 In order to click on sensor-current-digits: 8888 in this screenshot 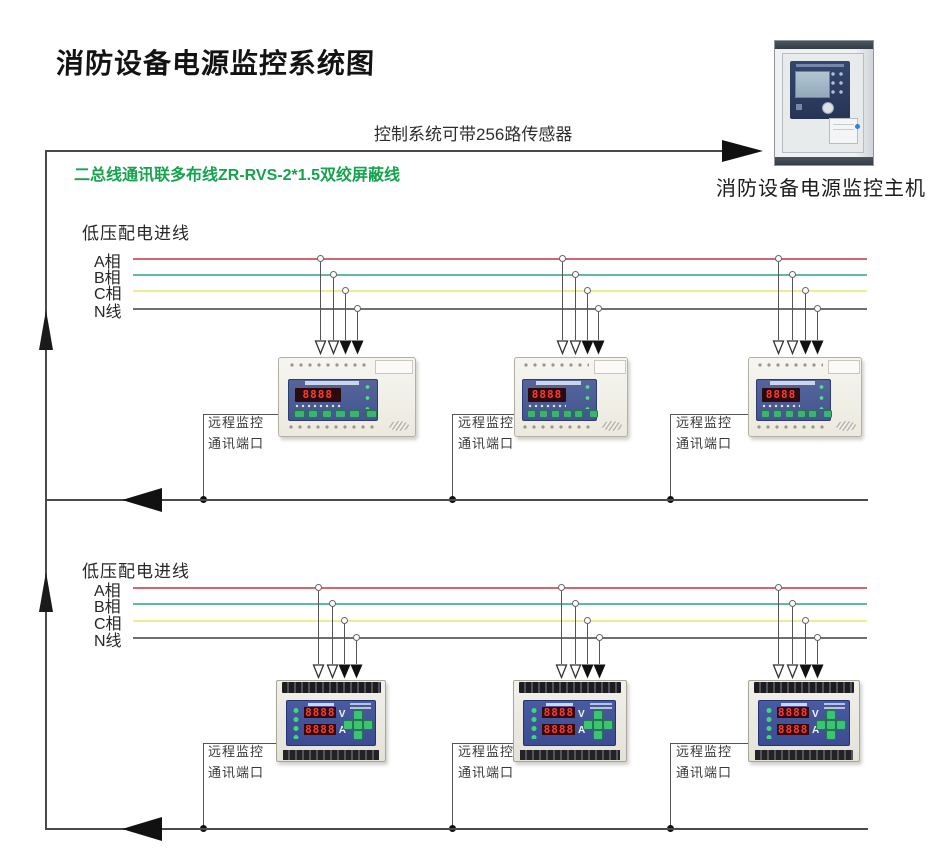, I will do `click(320, 729)`.